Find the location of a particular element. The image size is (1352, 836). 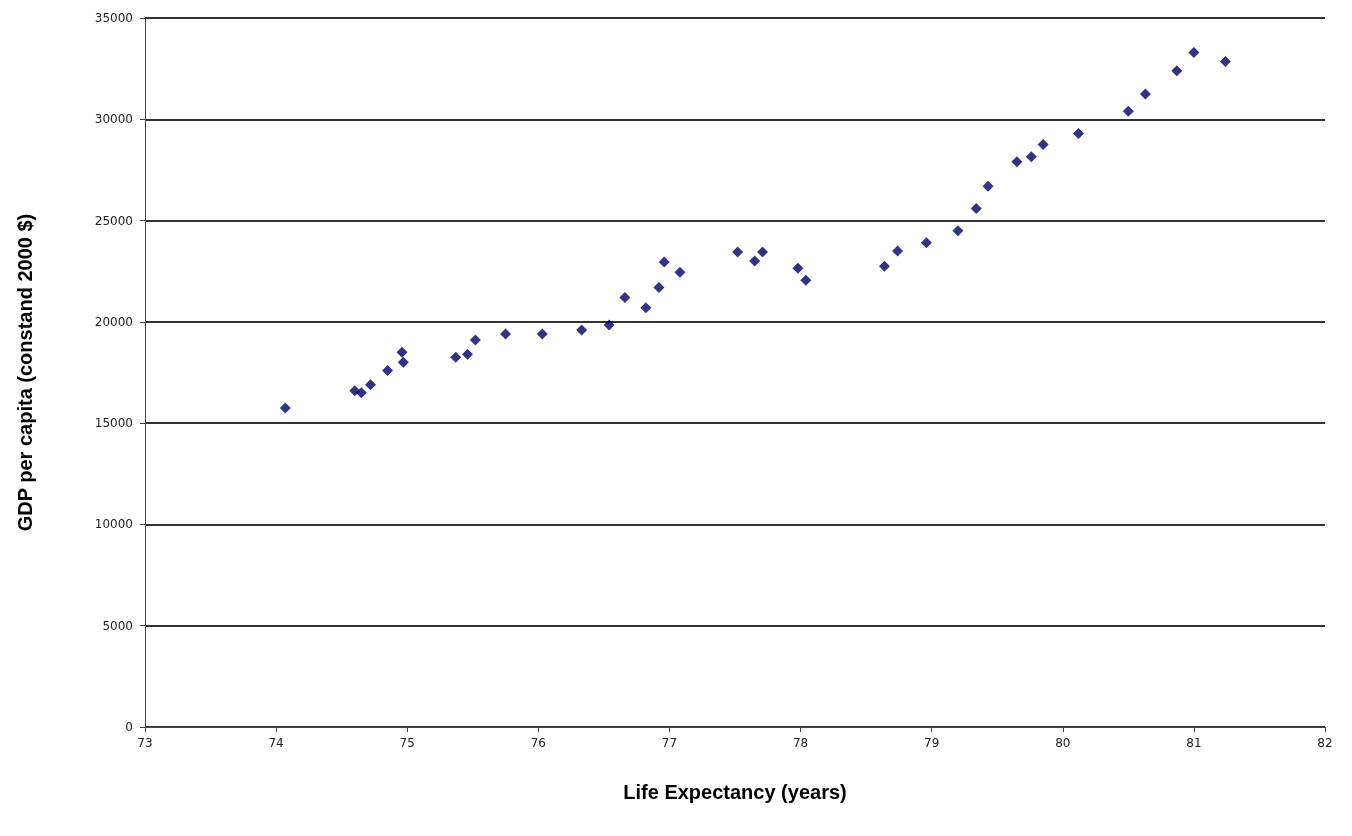

x-tick-label: 79 is located at coordinates (932, 743).